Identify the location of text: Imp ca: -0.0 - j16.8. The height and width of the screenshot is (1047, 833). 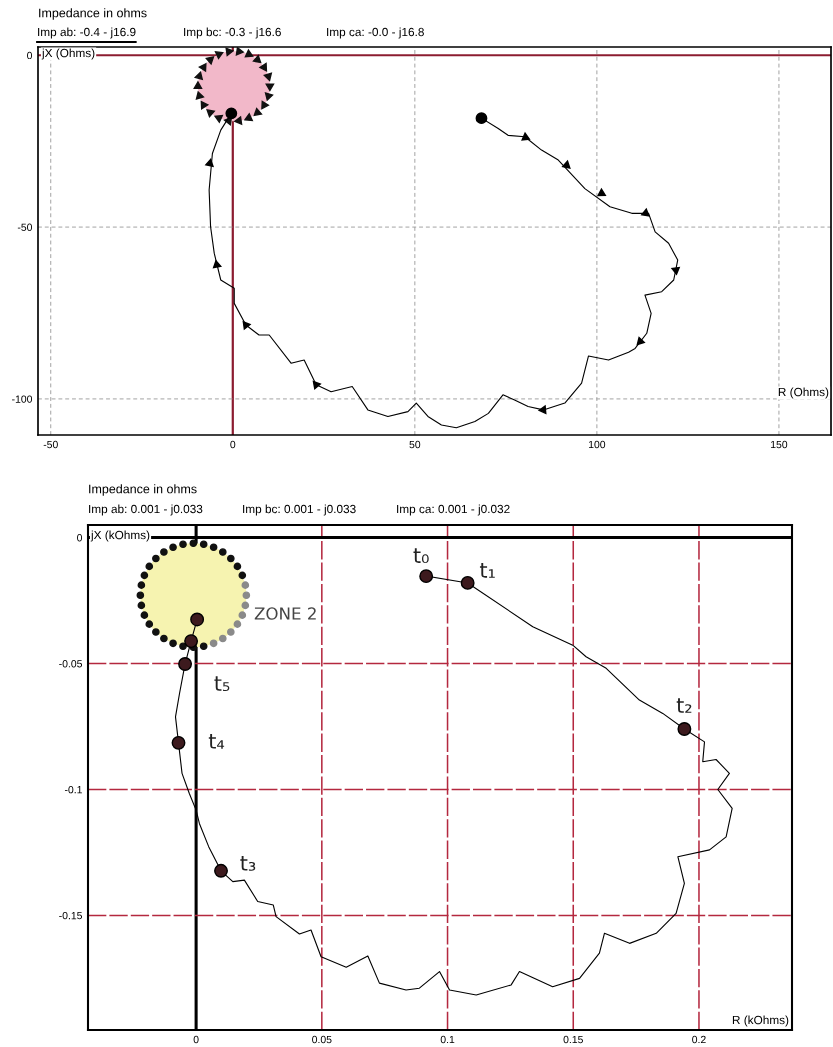
(375, 33).